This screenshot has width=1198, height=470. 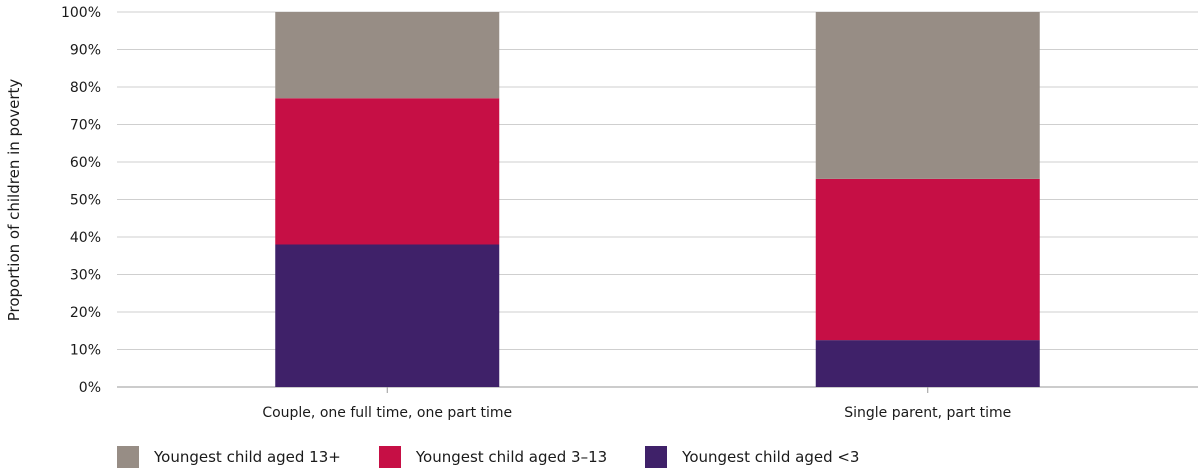 I want to click on legend-label: Youngest child aged 3–13, so click(x=511, y=457).